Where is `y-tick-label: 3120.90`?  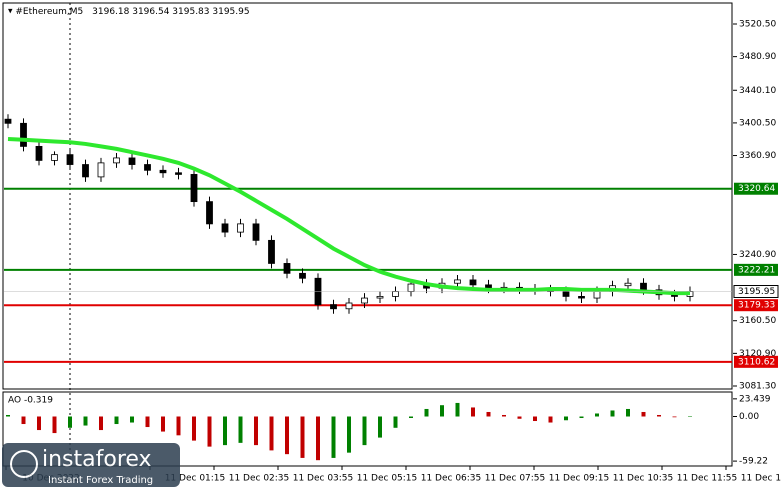 y-tick-label: 3120.90 is located at coordinates (757, 354).